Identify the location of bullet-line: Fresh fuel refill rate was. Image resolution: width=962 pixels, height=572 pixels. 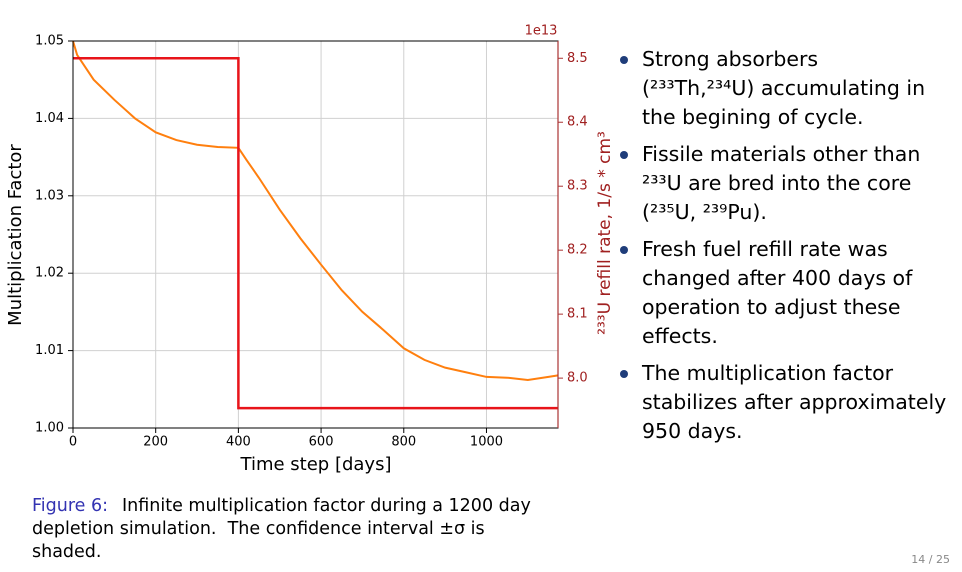
(765, 249).